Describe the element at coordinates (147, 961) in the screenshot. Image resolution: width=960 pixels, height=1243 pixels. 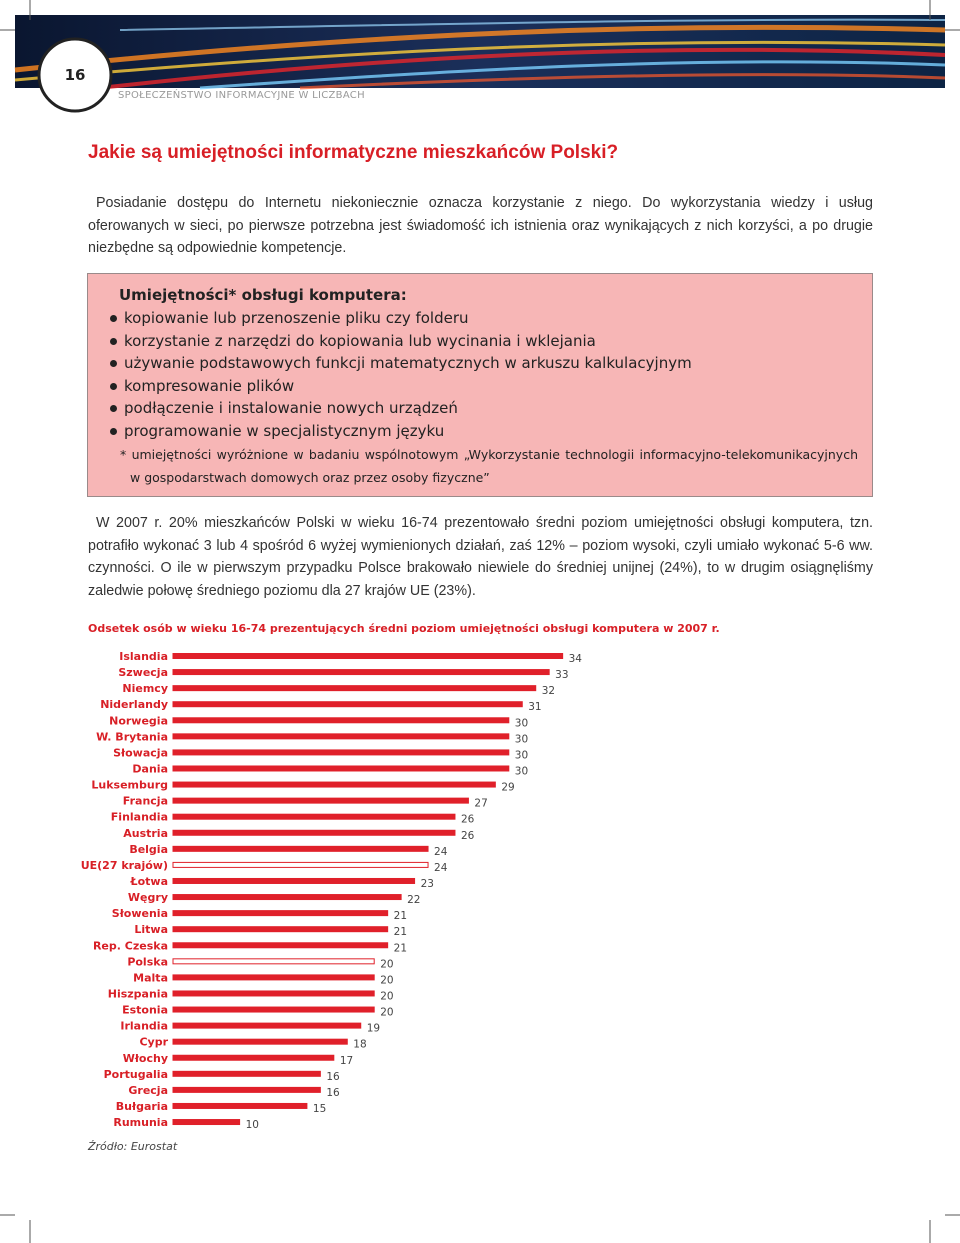
I see `category-label: Polska` at that location.